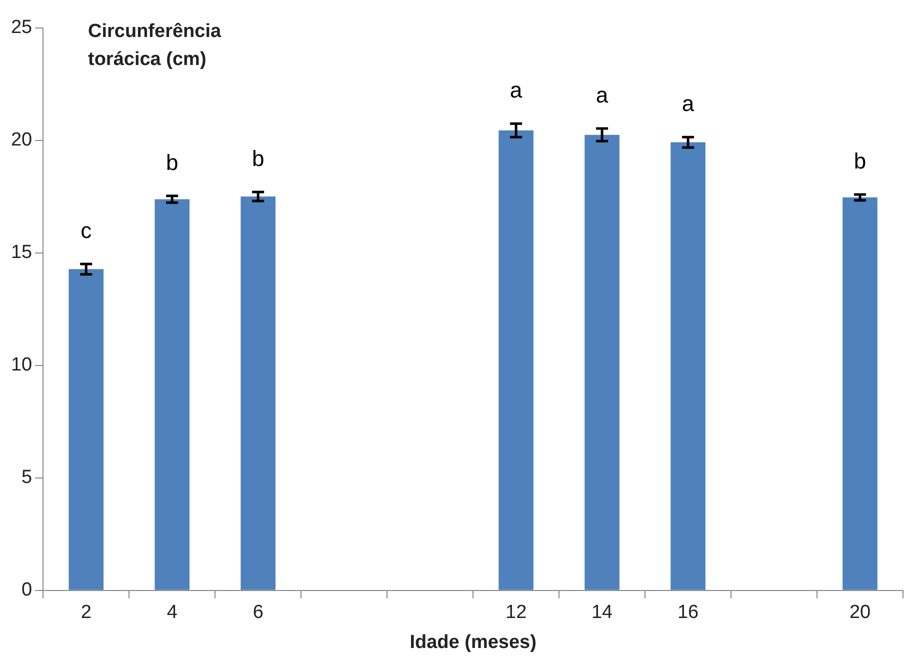 The image size is (919, 667). Describe the element at coordinates (21, 27) in the screenshot. I see `y-tick-label: 25` at that location.